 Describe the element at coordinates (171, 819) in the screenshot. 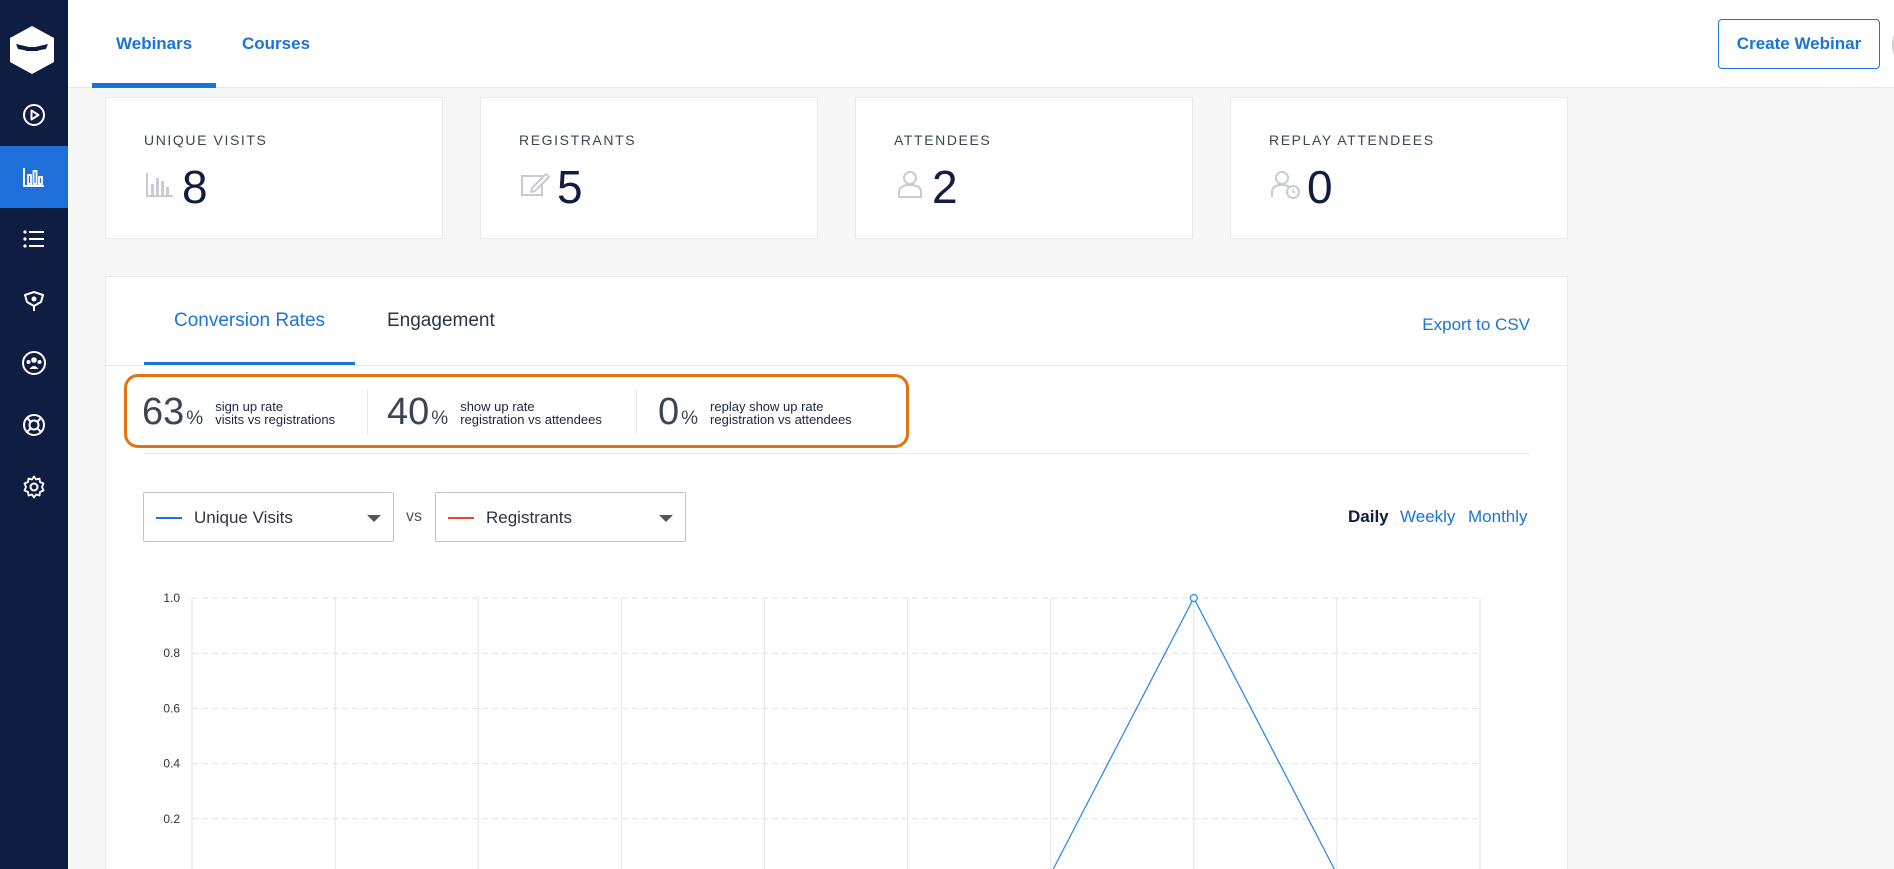

I see `y-tick-label: 0.2` at that location.